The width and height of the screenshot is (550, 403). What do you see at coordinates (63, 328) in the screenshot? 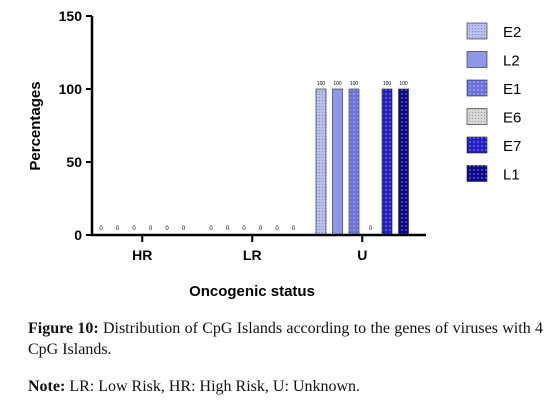
I see `figure-label: Figure 10:` at bounding box center [63, 328].